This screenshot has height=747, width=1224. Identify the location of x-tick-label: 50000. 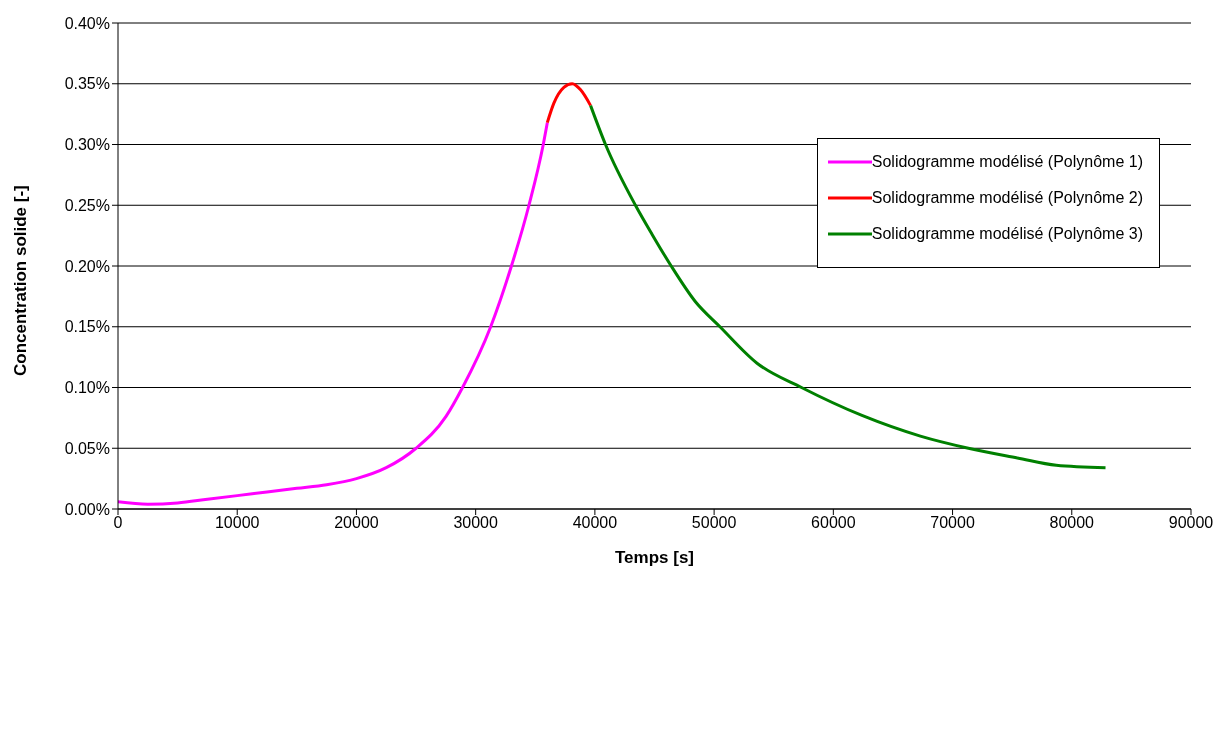
(714, 523).